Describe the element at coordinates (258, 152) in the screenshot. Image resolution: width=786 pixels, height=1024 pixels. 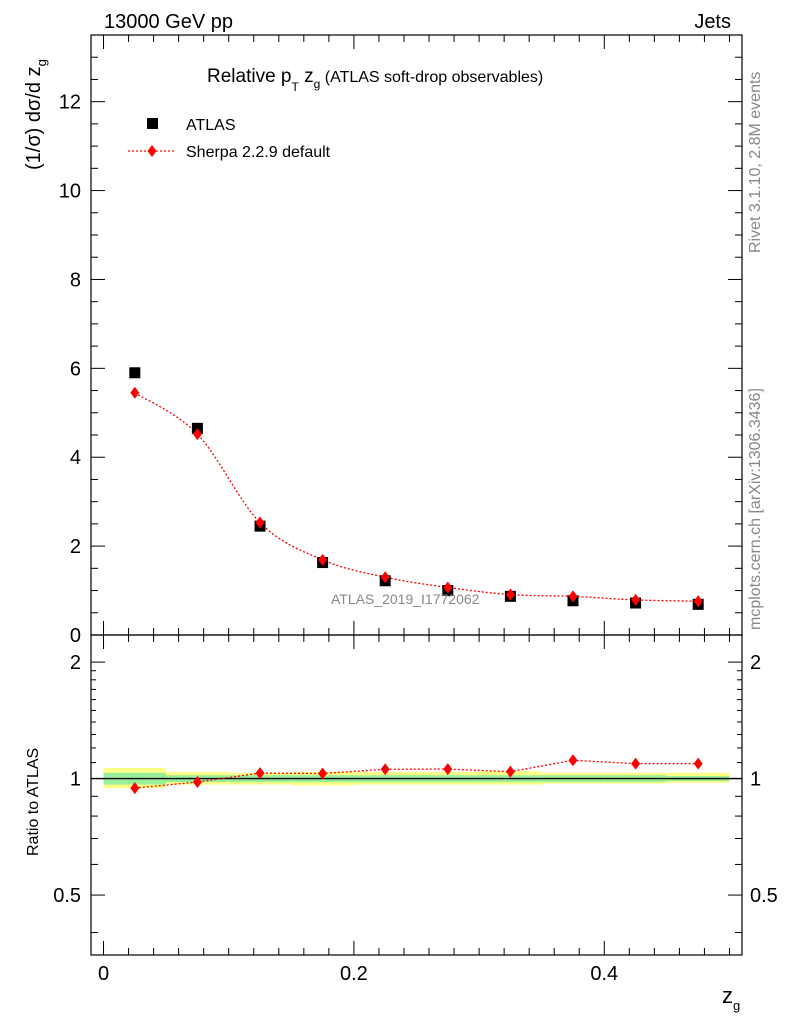
I see `legend-sherpa-label: Sherpa 2.2.9 default` at that location.